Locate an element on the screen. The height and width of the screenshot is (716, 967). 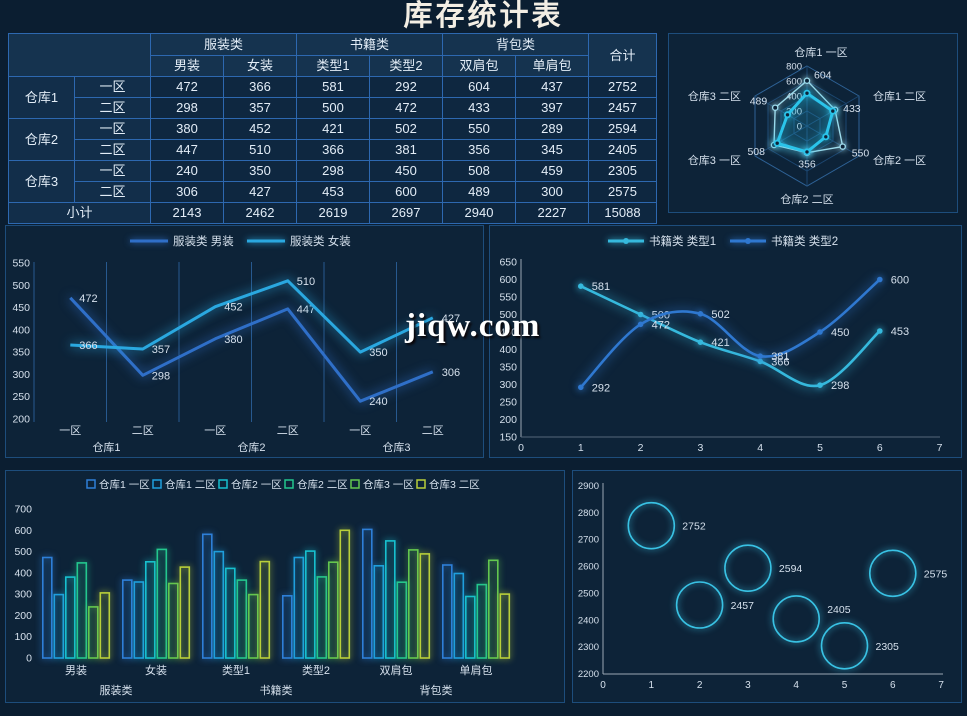
value-cell: 489 is located at coordinates (479, 192).